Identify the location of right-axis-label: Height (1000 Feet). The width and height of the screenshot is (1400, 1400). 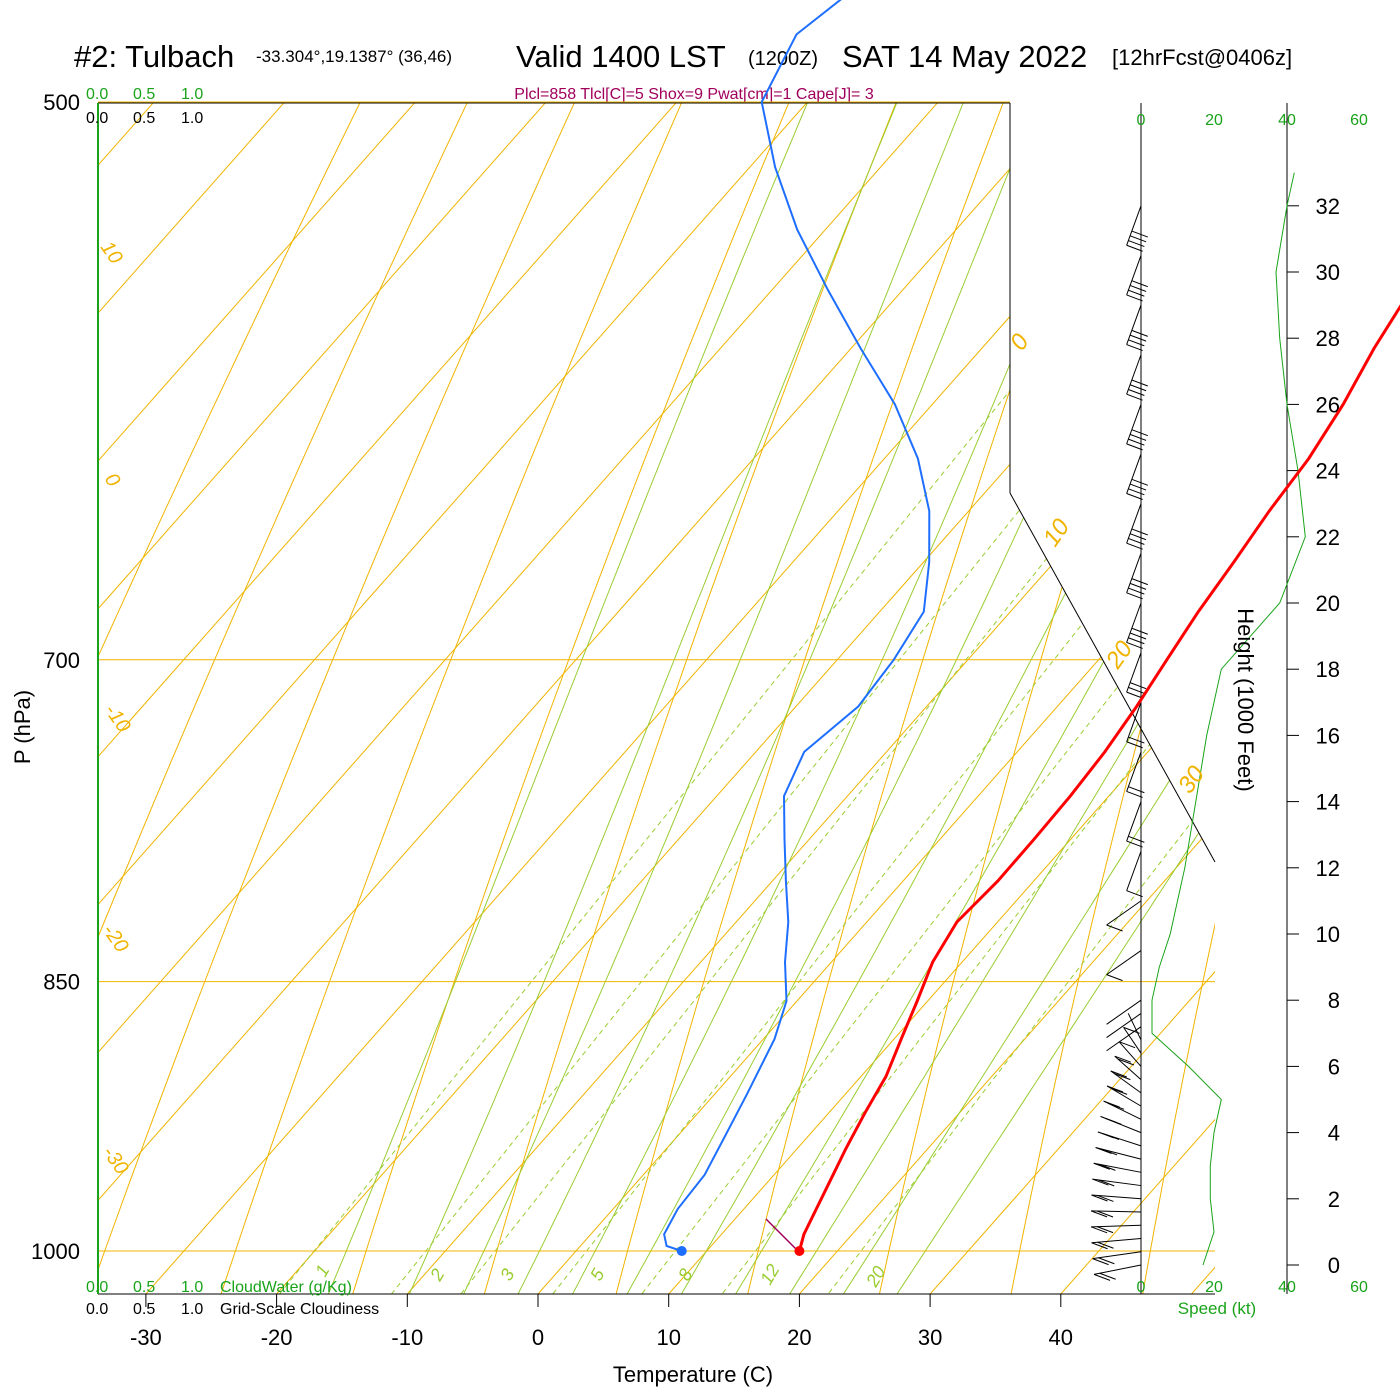
(1245, 699).